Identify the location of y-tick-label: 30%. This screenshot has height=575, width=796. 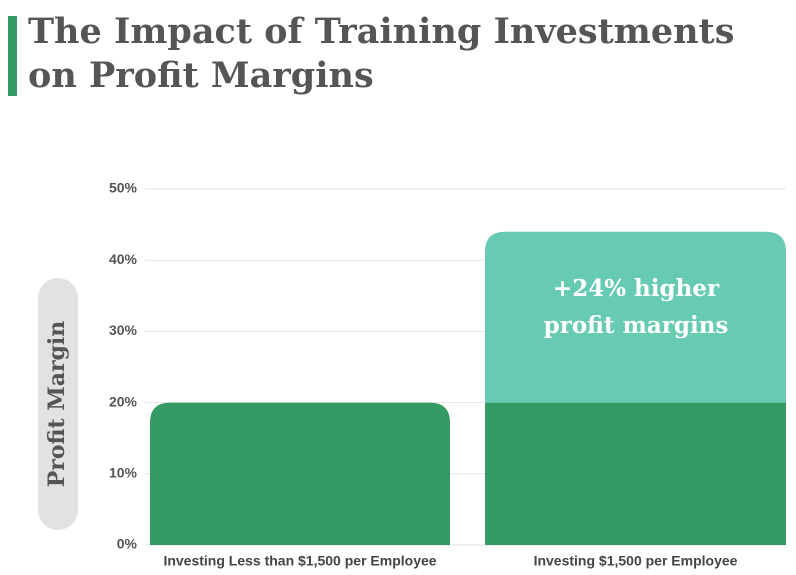
(123, 330).